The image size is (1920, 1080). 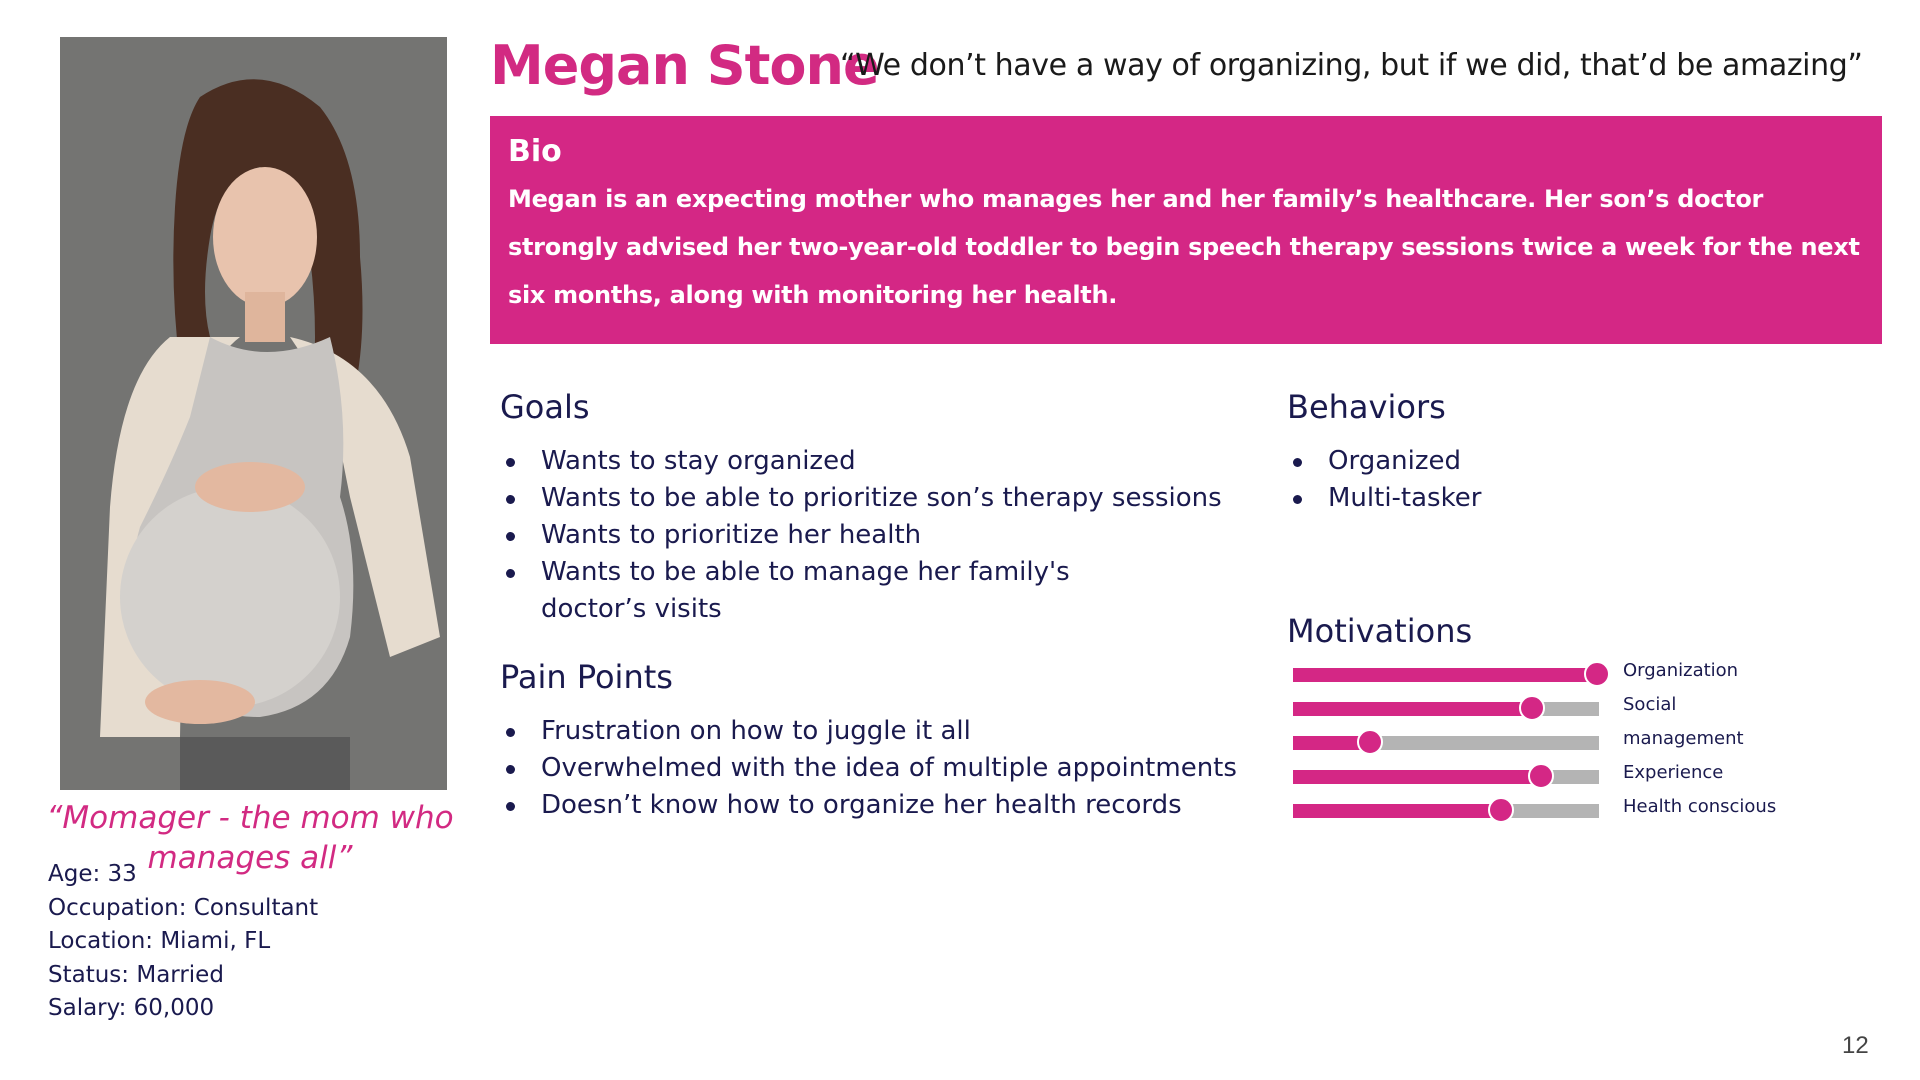 What do you see at coordinates (131, 1008) in the screenshot?
I see `detail-salary: Salary: 60,000` at bounding box center [131, 1008].